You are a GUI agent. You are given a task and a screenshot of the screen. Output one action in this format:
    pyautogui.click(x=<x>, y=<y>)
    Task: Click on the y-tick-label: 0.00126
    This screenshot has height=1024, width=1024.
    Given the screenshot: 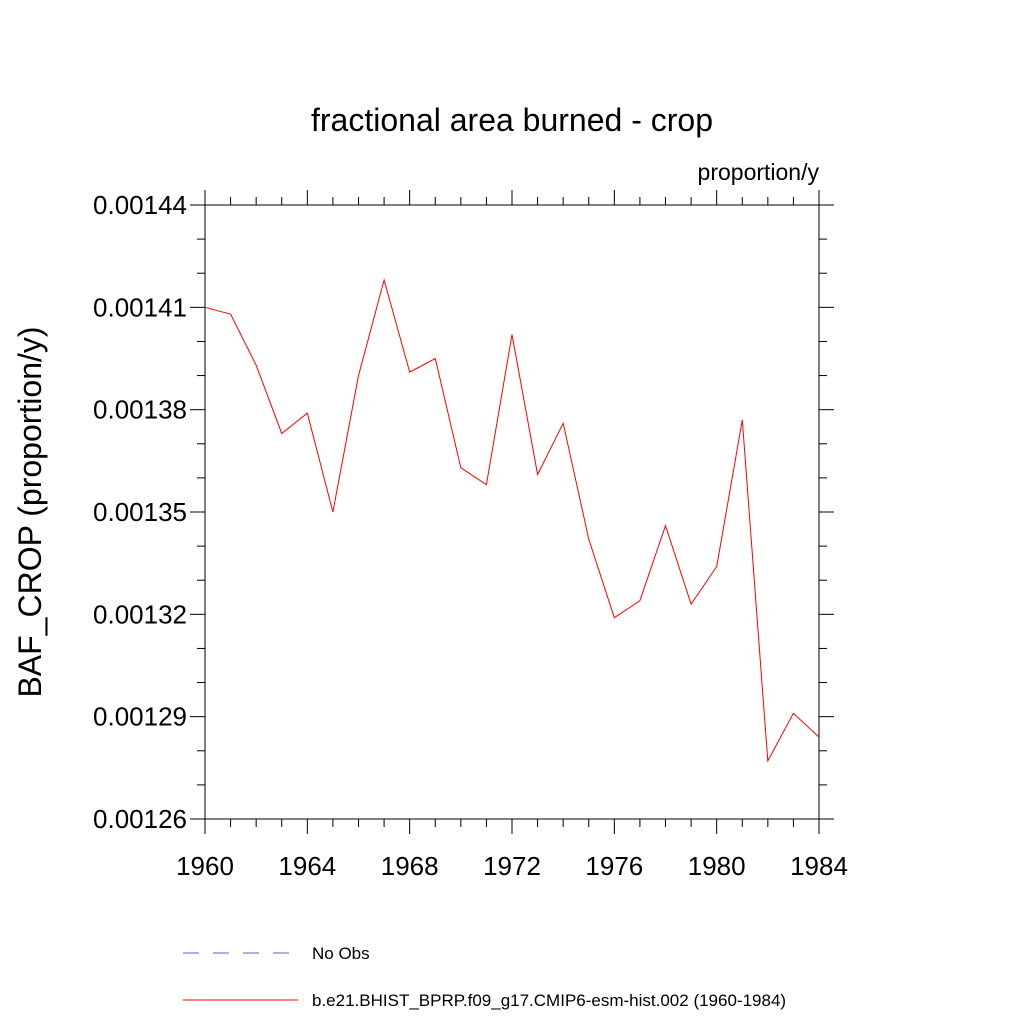 What is the action you would take?
    pyautogui.click(x=140, y=819)
    